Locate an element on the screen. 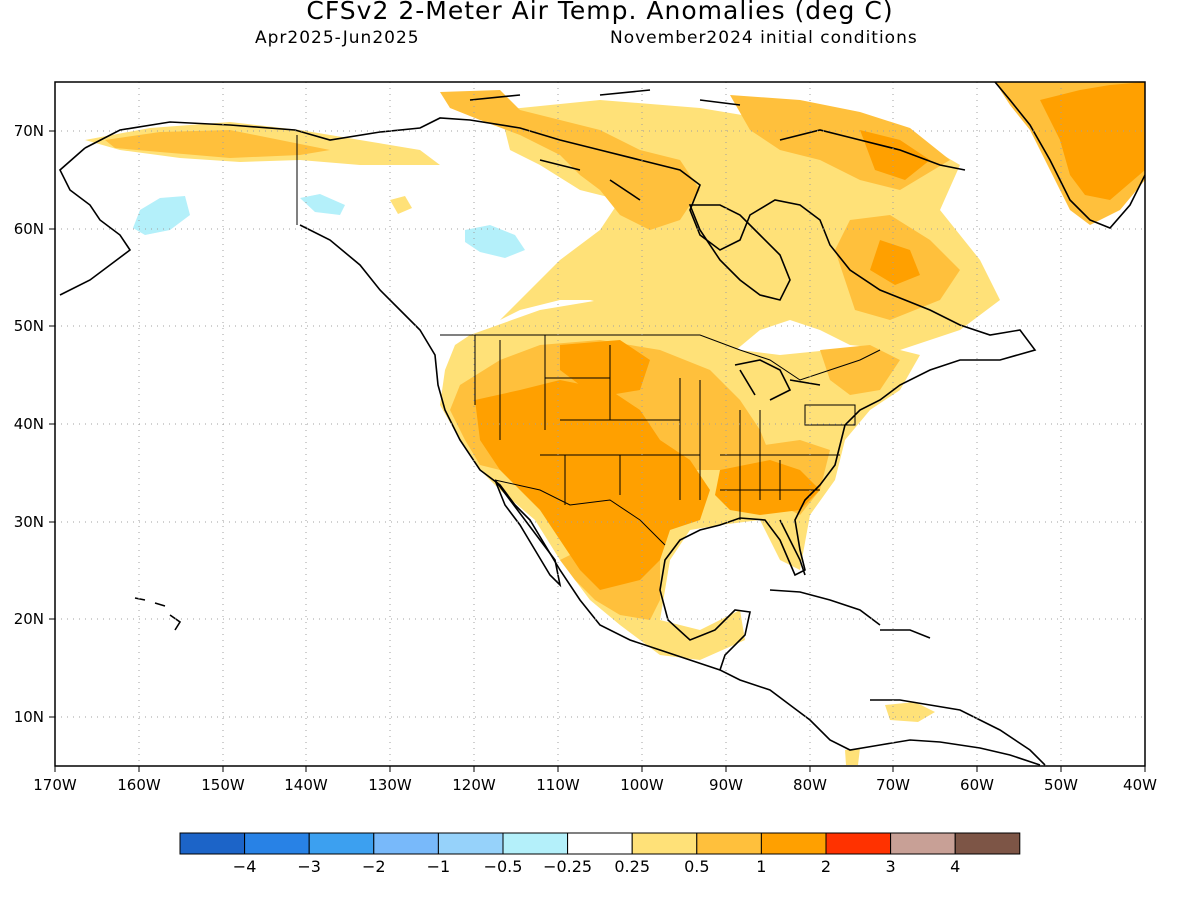  lat-label: 60N is located at coordinates (29, 229).